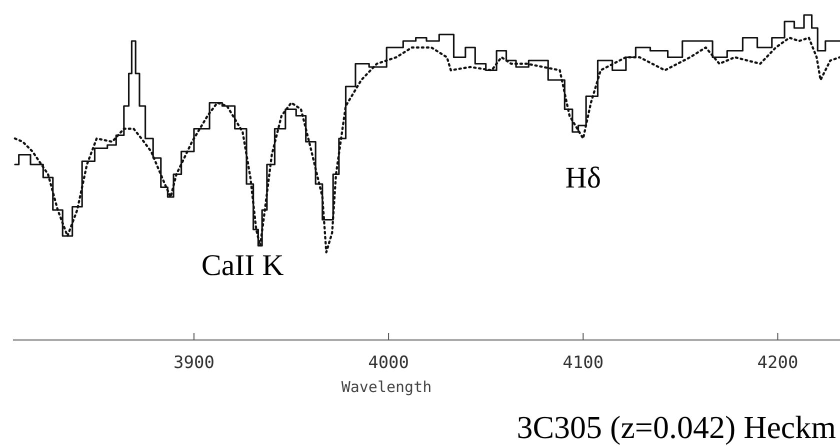  I want to click on x-tick-label: 4200, so click(777, 363).